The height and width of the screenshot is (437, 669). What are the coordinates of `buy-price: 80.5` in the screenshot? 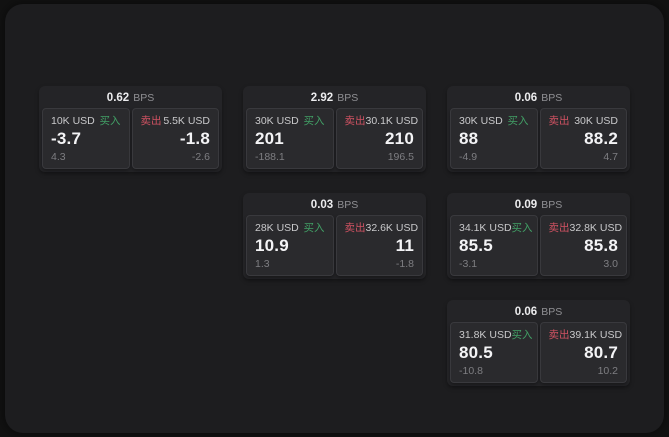 It's located at (476, 352).